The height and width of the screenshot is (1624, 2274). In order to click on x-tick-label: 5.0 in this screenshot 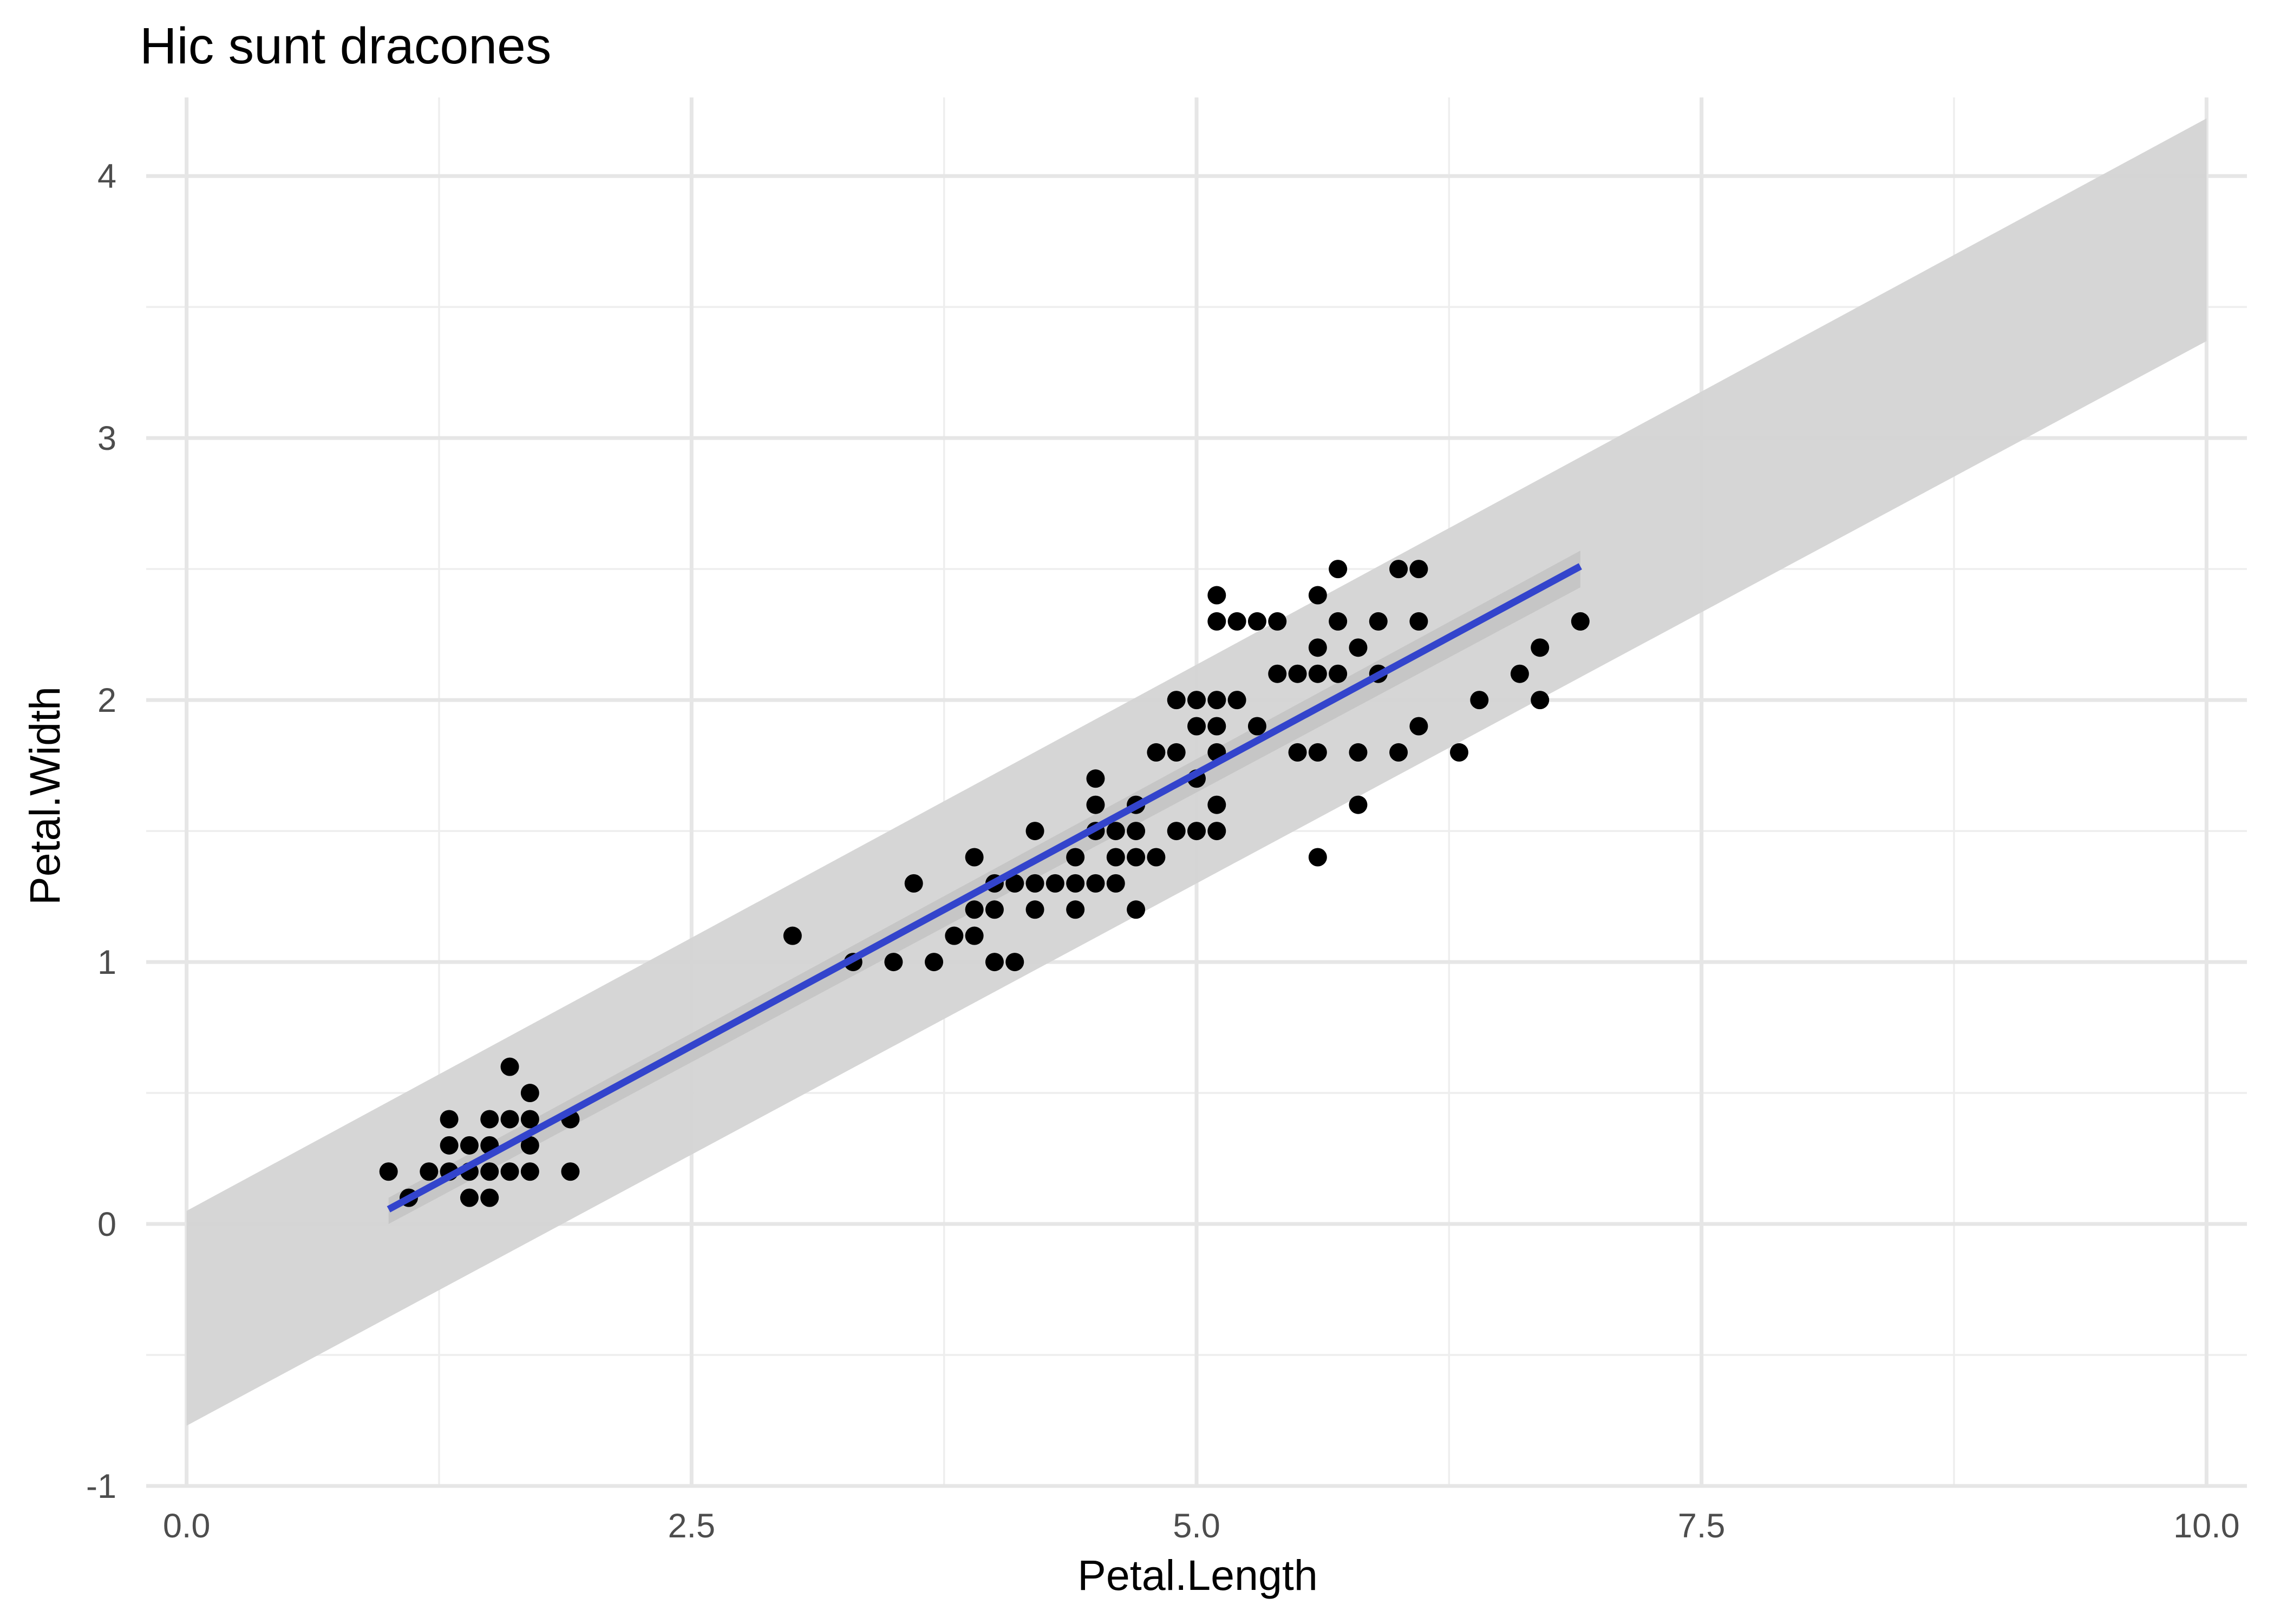, I will do `click(1197, 1526)`.